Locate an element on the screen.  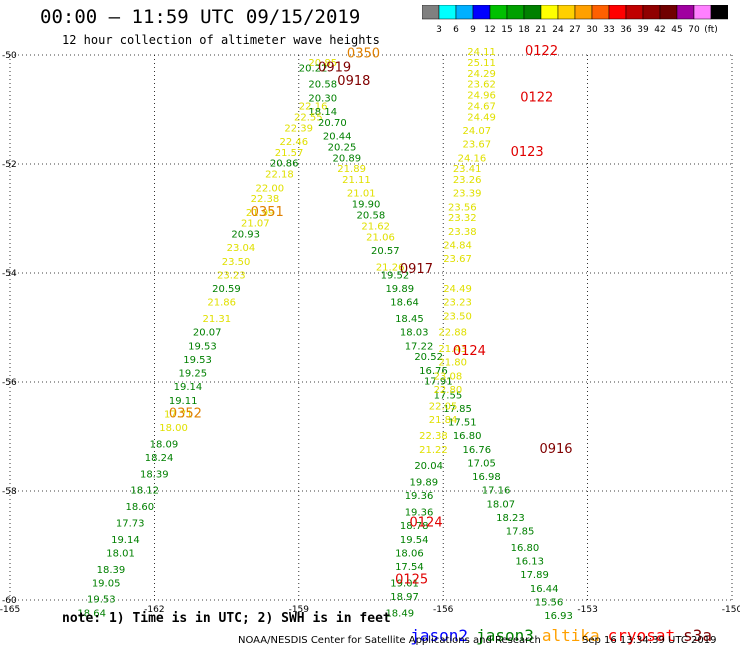
swh-point-label: 20.93 is located at coordinates (245, 235).